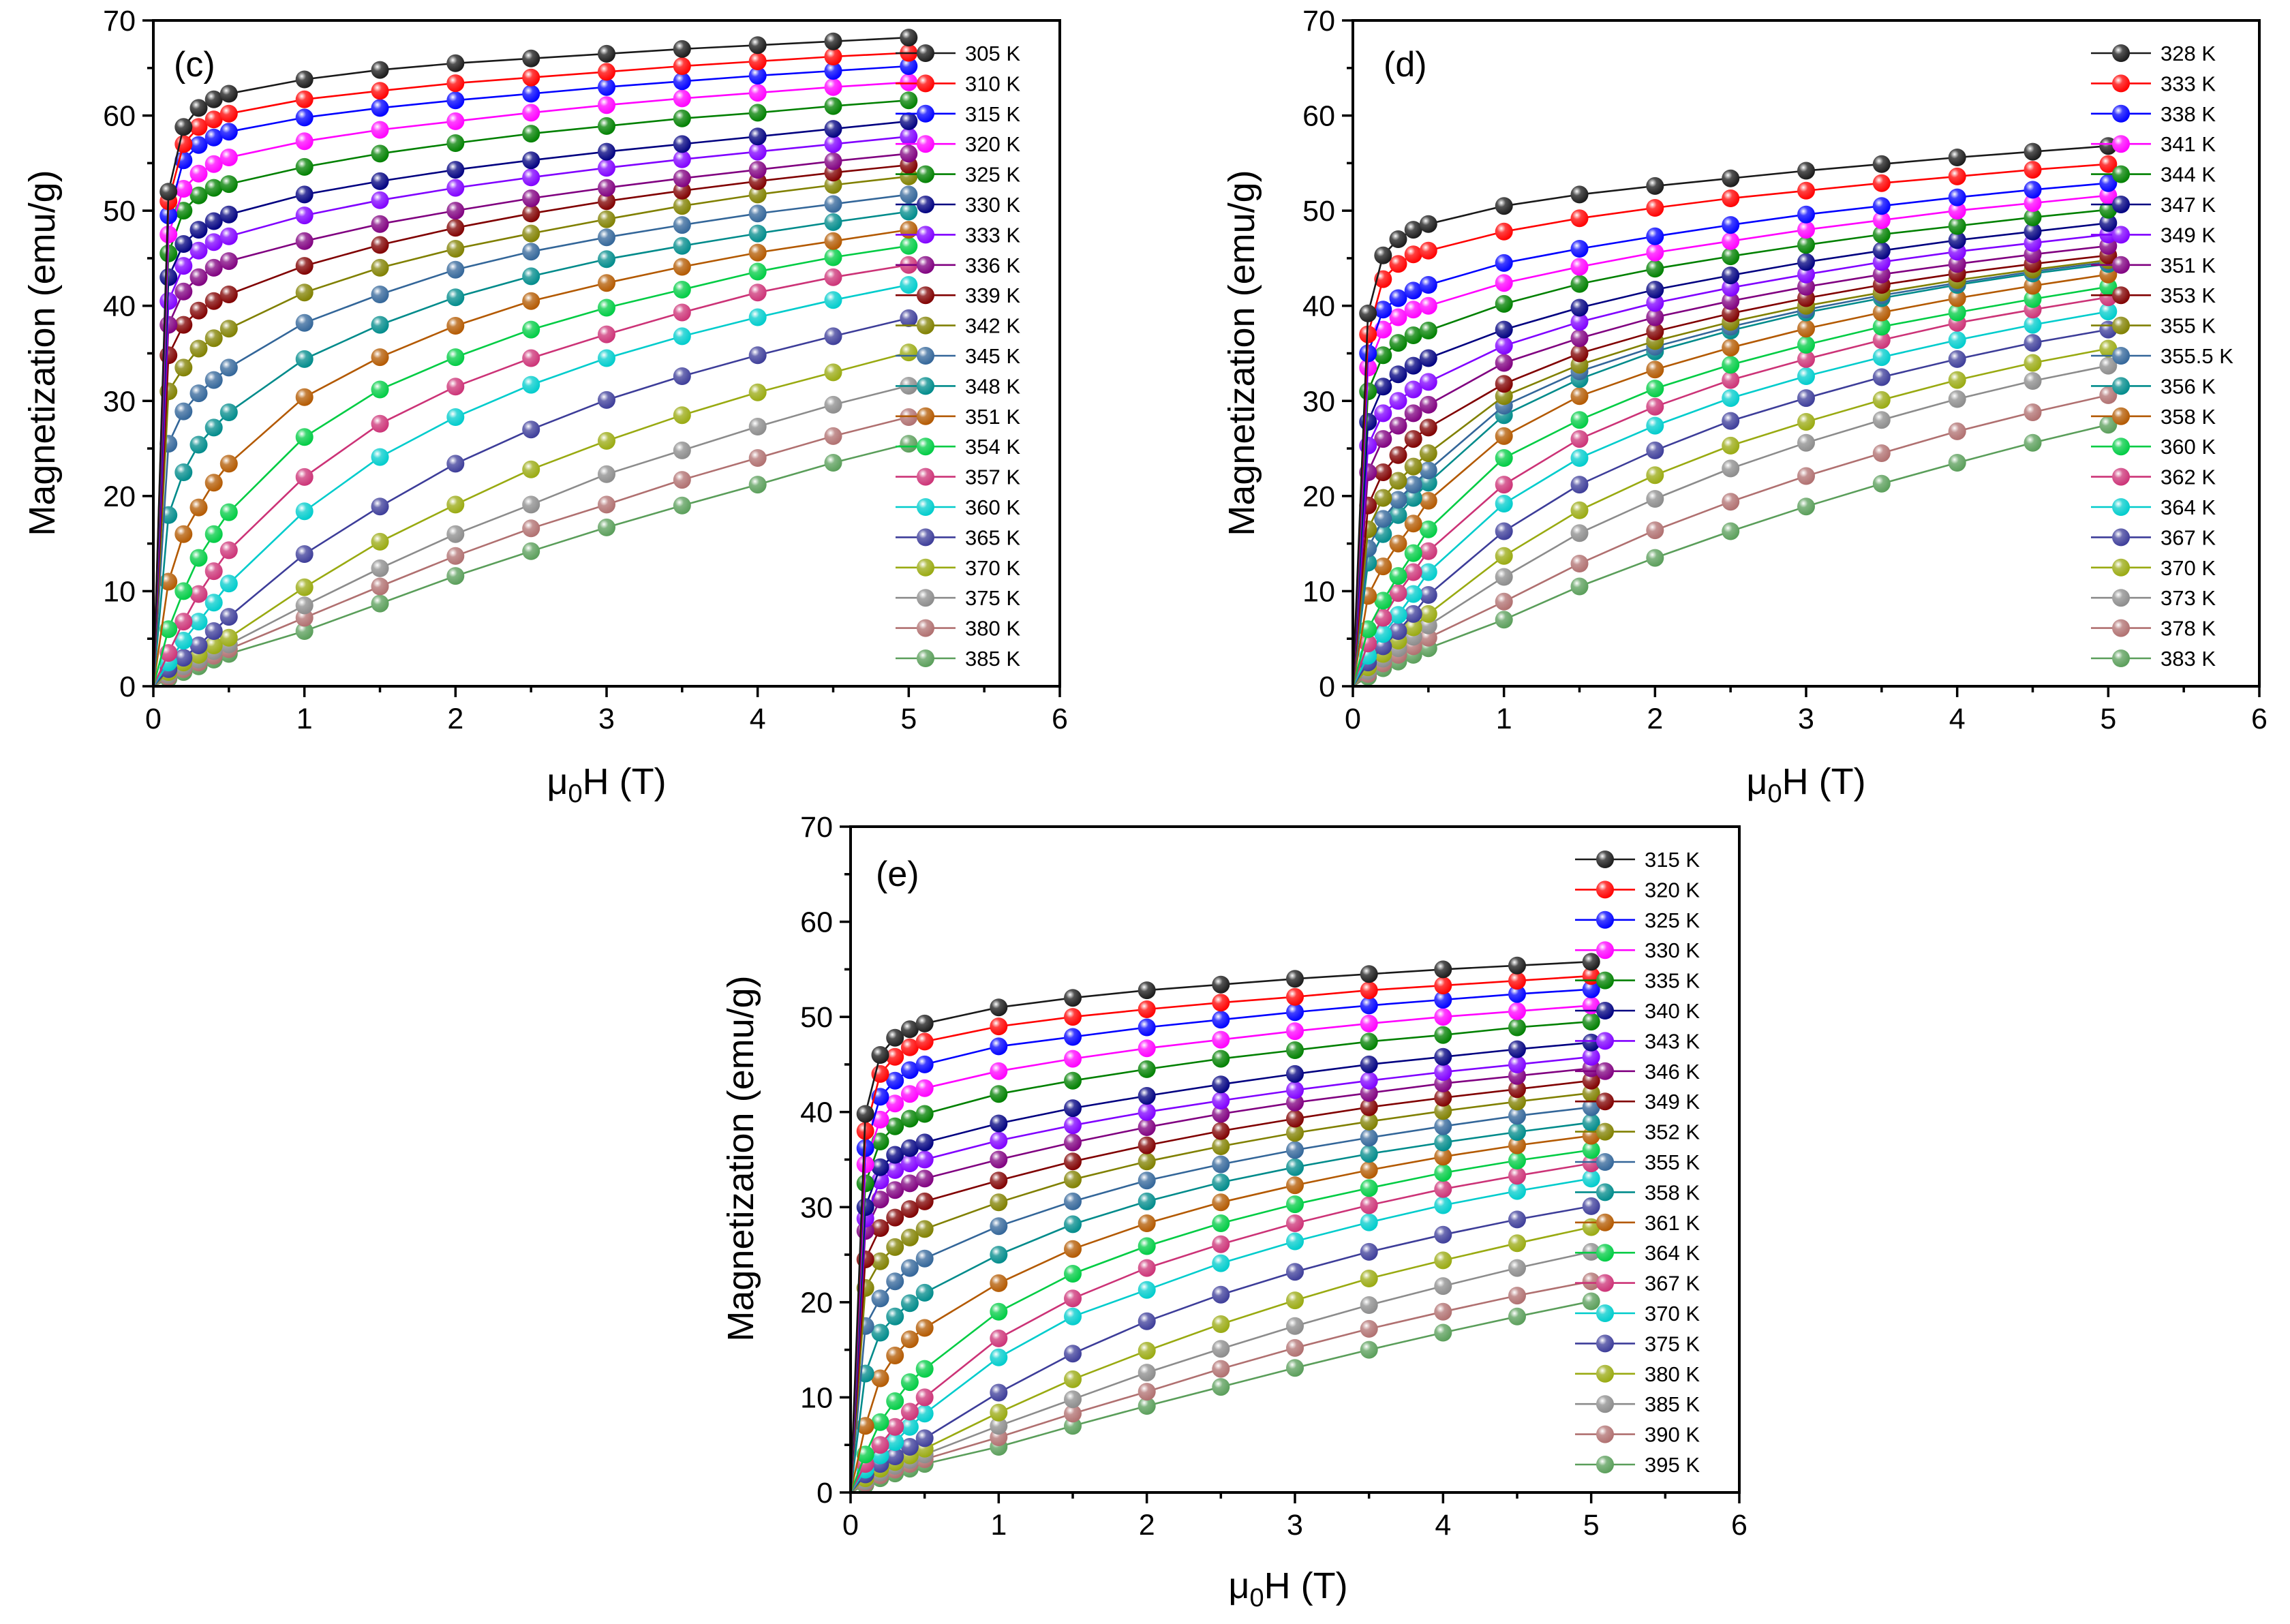  Describe the element at coordinates (305, 141) in the screenshot. I see `panel-c-point-320k` at that location.